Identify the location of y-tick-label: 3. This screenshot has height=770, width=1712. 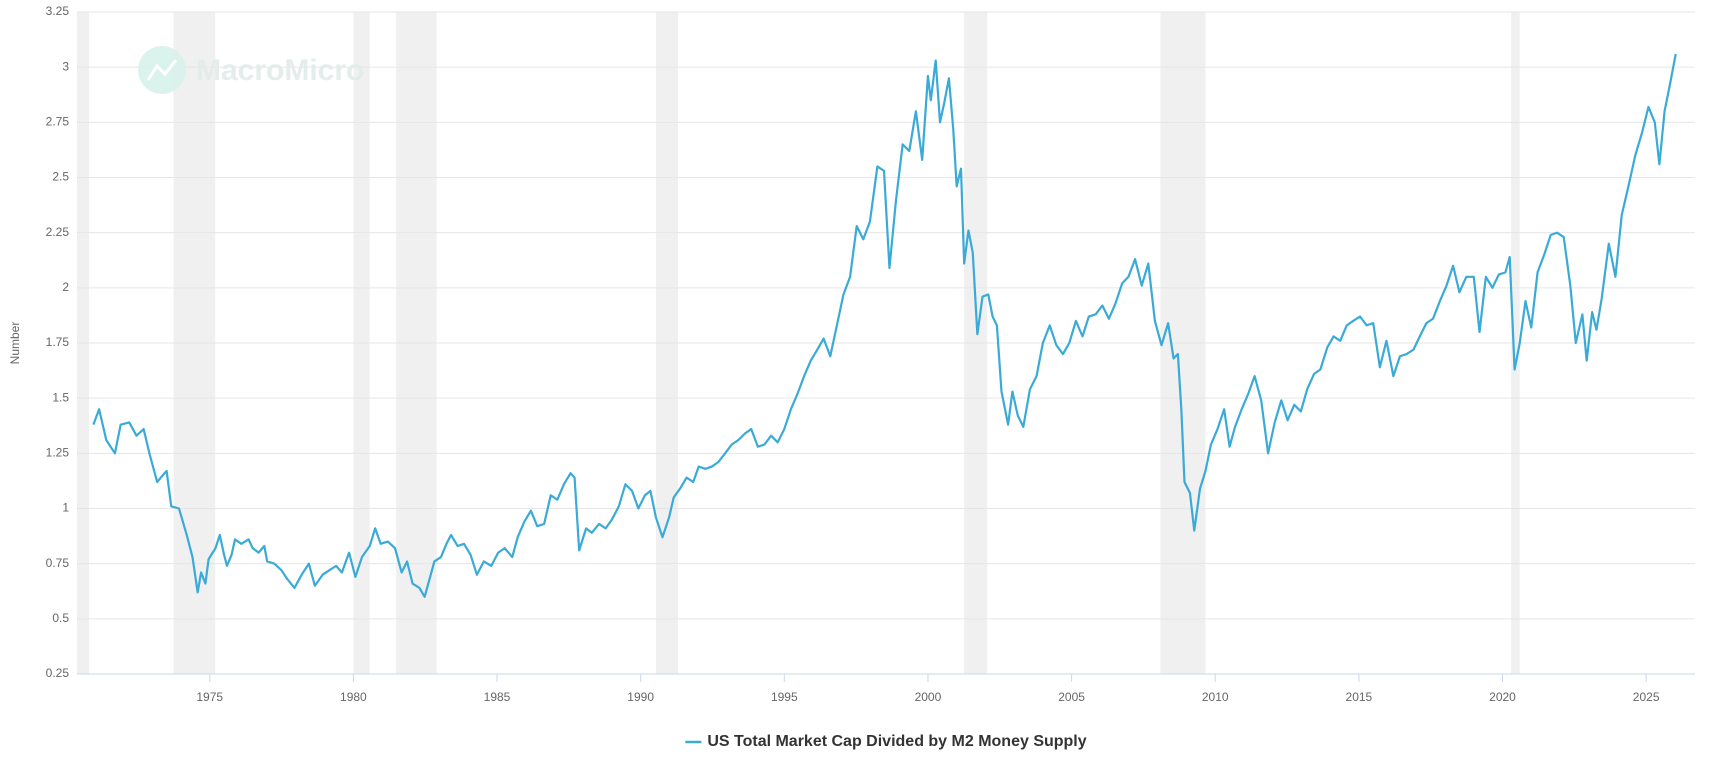
(65, 66).